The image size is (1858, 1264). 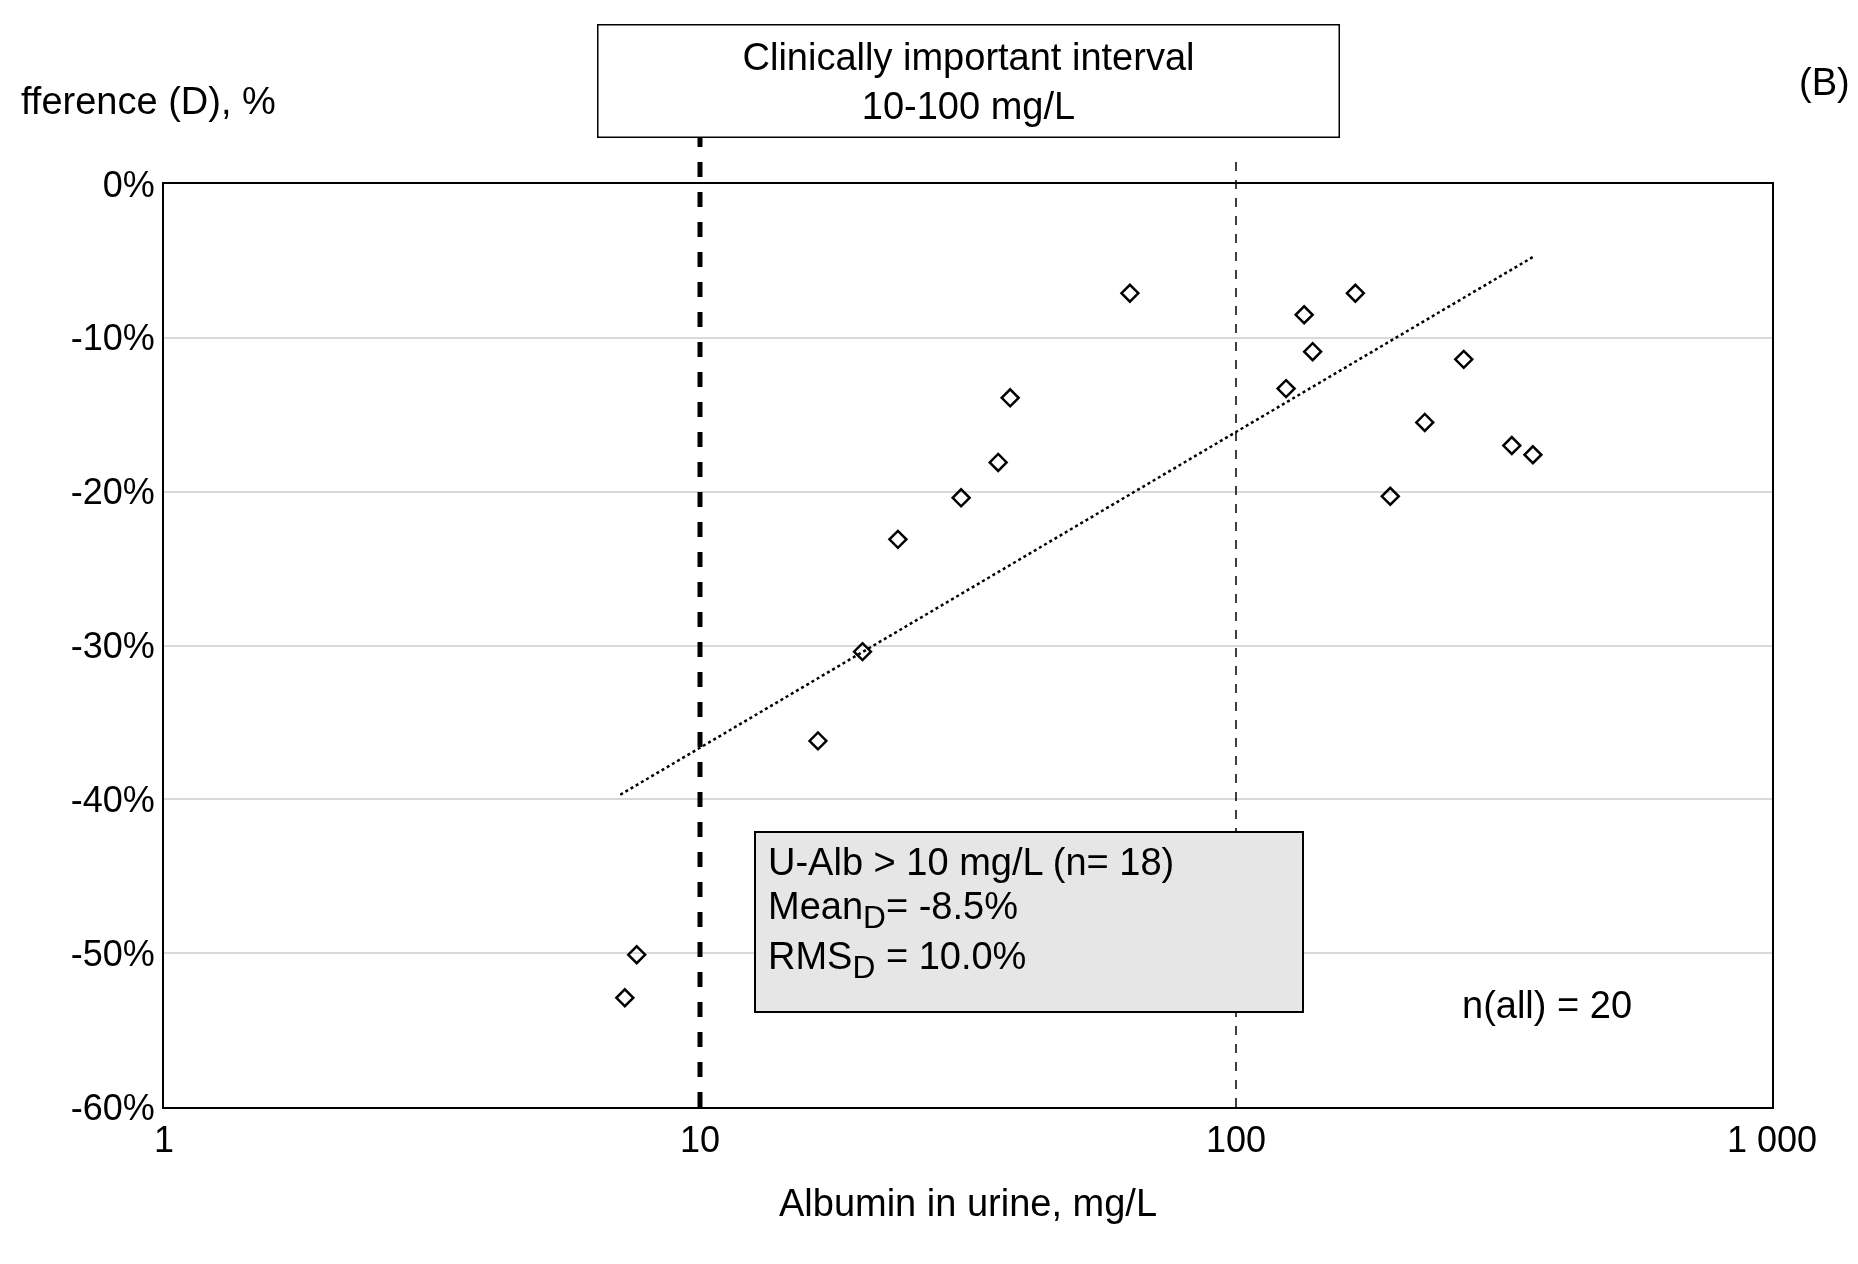 What do you see at coordinates (968, 81) in the screenshot?
I see `text: Clinically important interval 10-100 mg/L` at bounding box center [968, 81].